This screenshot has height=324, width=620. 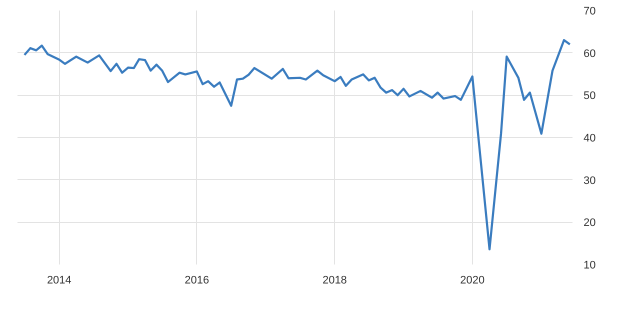 What do you see at coordinates (197, 280) in the screenshot?
I see `x-tick-label: 2016` at bounding box center [197, 280].